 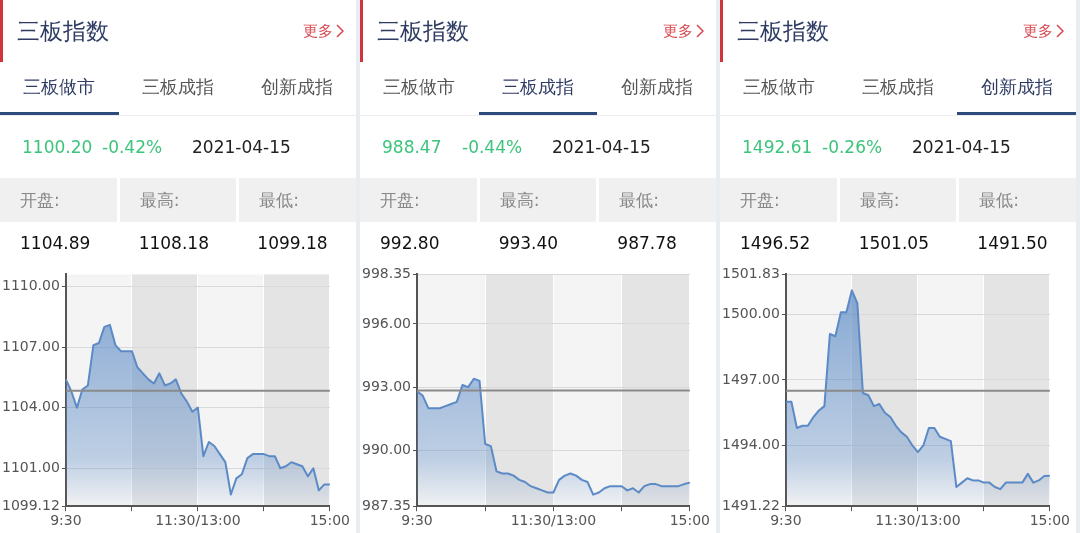 What do you see at coordinates (853, 147) in the screenshot?
I see `text: -0.26%` at bounding box center [853, 147].